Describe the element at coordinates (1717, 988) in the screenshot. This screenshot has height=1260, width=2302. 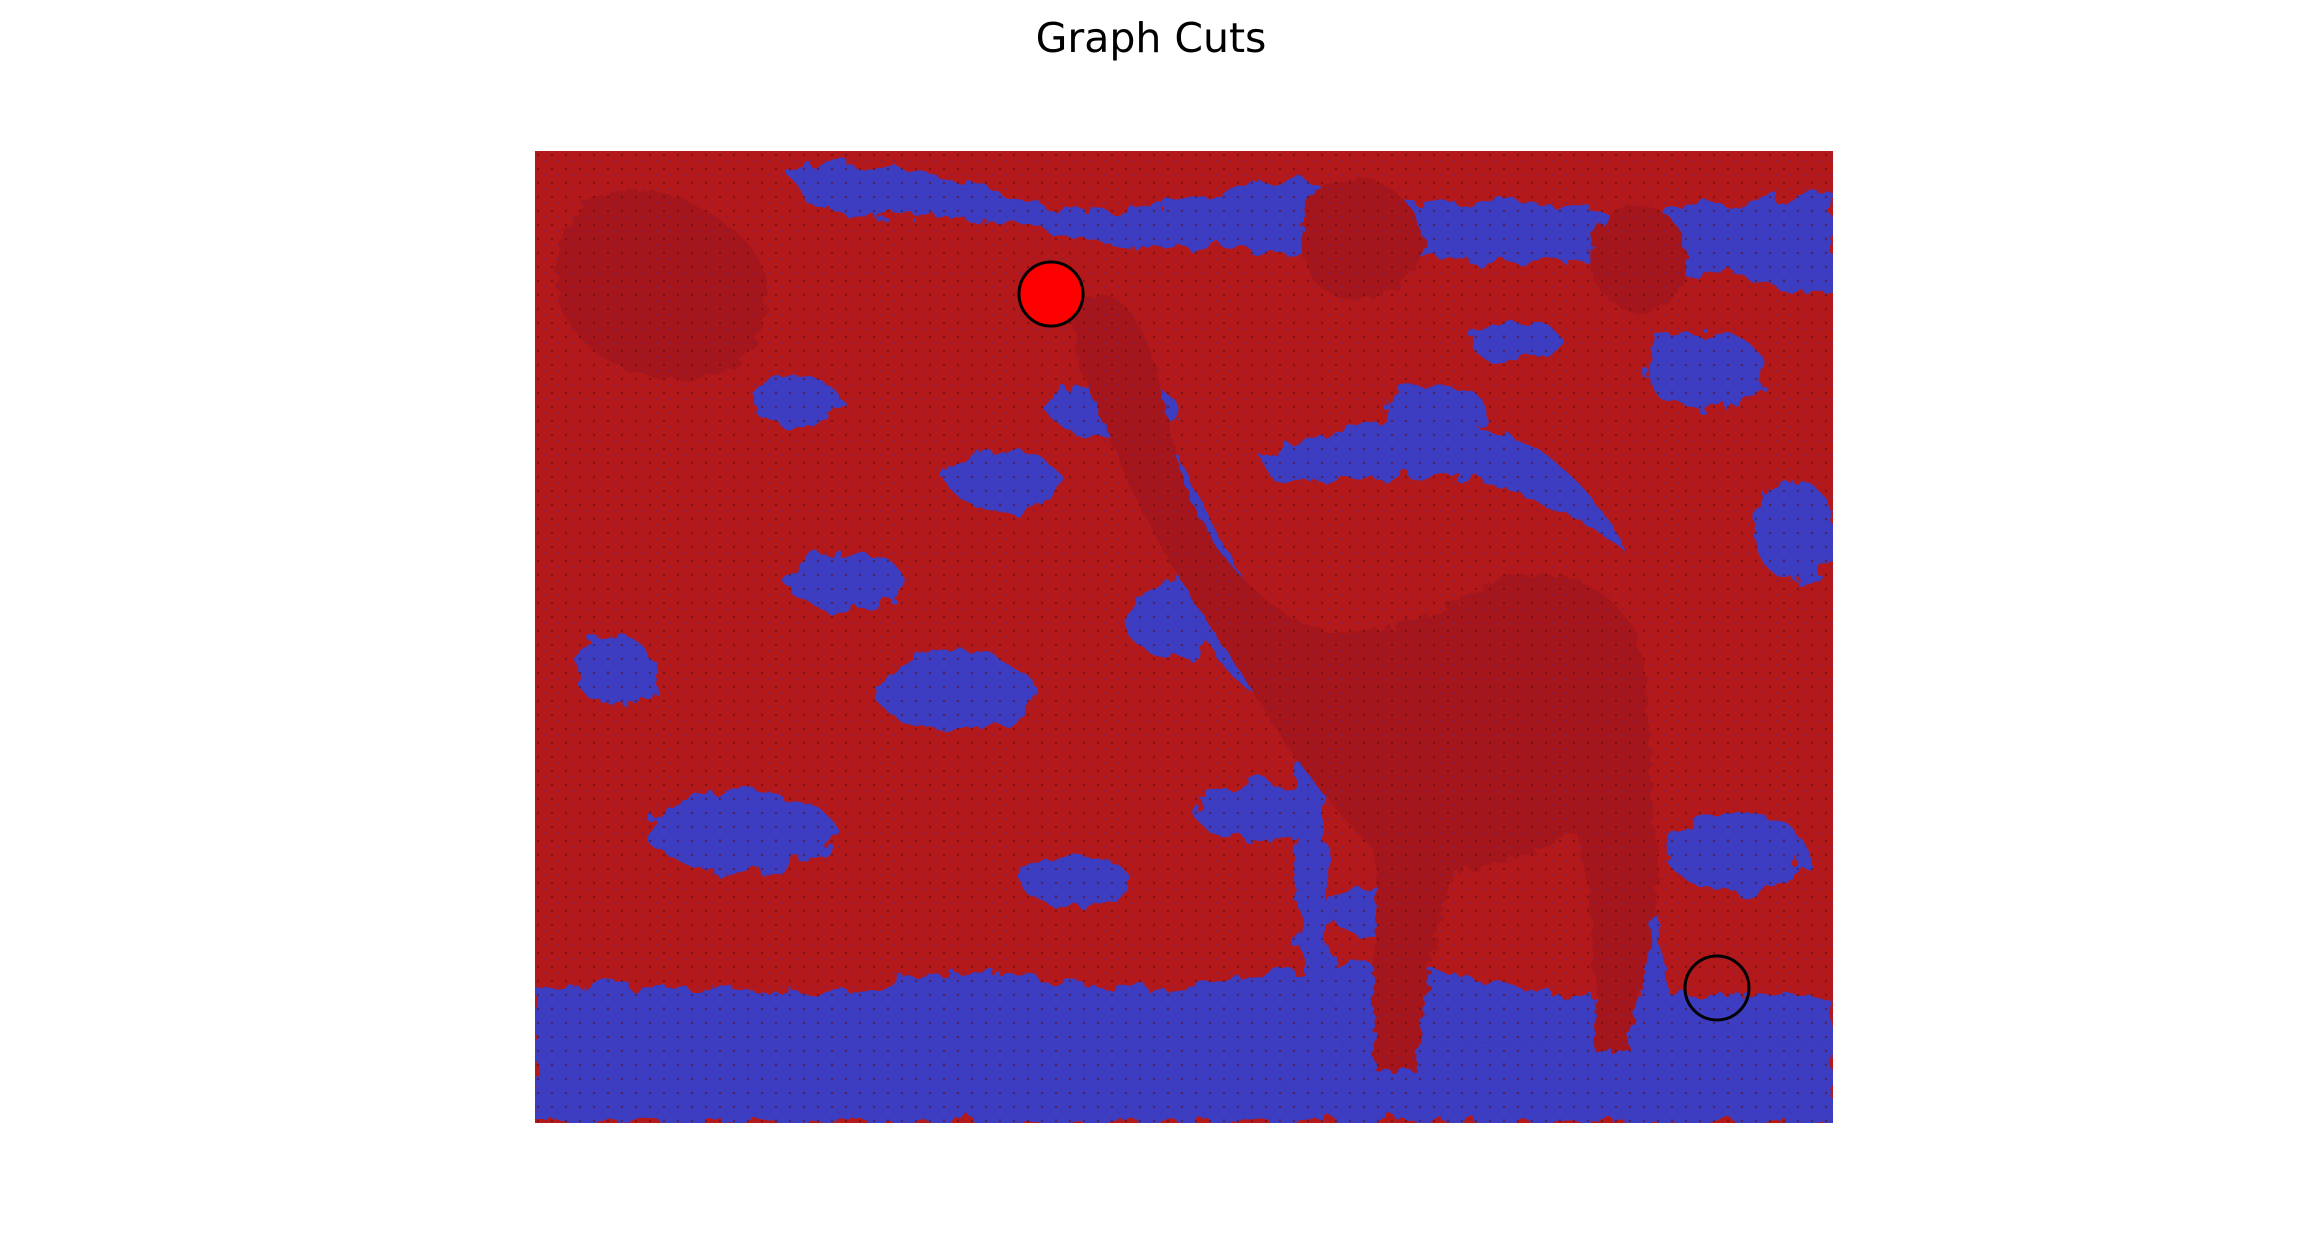
I see `background-seed-marker` at that location.